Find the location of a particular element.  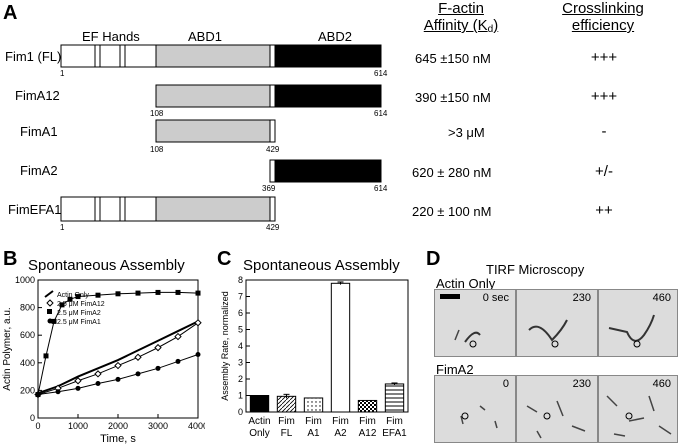

construct-name-fim1: Fim1 (FL) is located at coordinates (33, 56).